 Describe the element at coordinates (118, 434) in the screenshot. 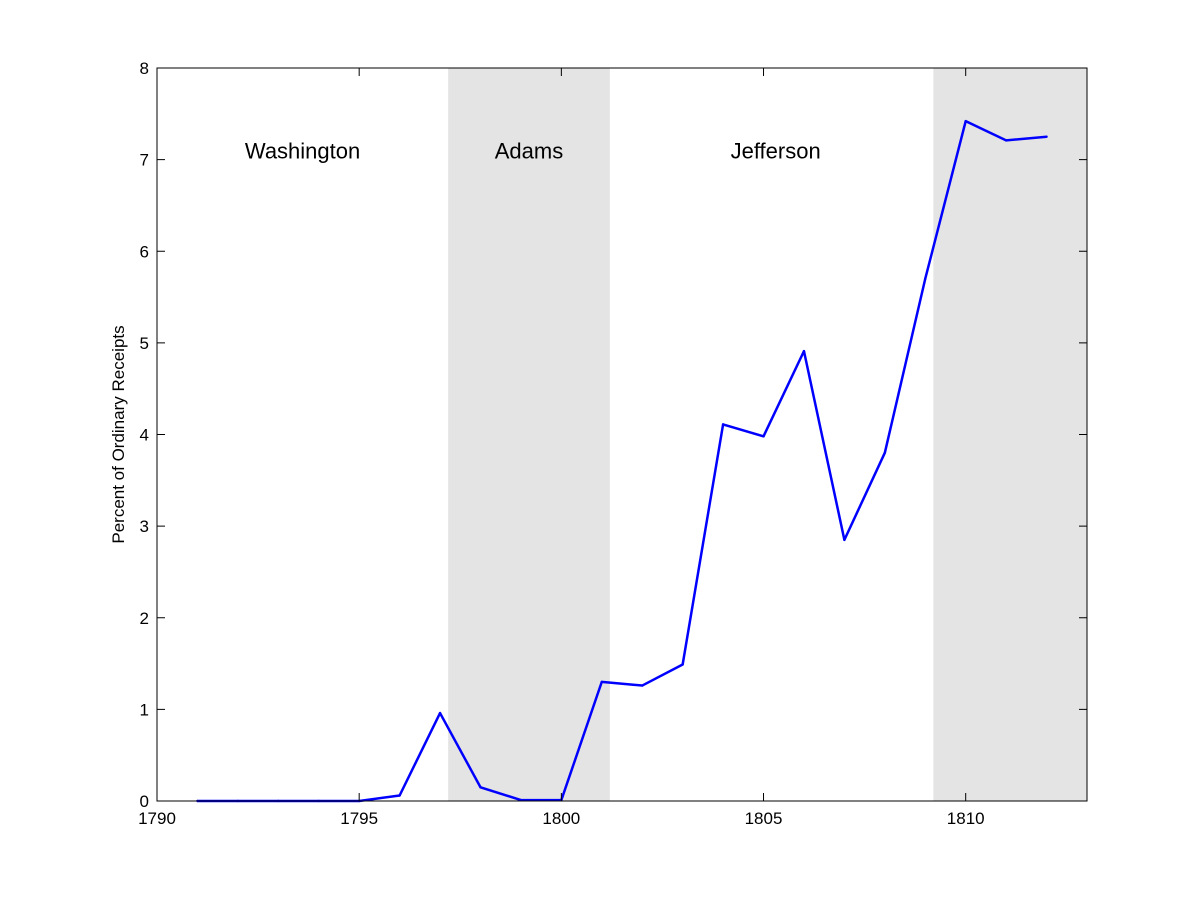

I see `y-axis-label: Percent of Ordinary Receipts` at that location.